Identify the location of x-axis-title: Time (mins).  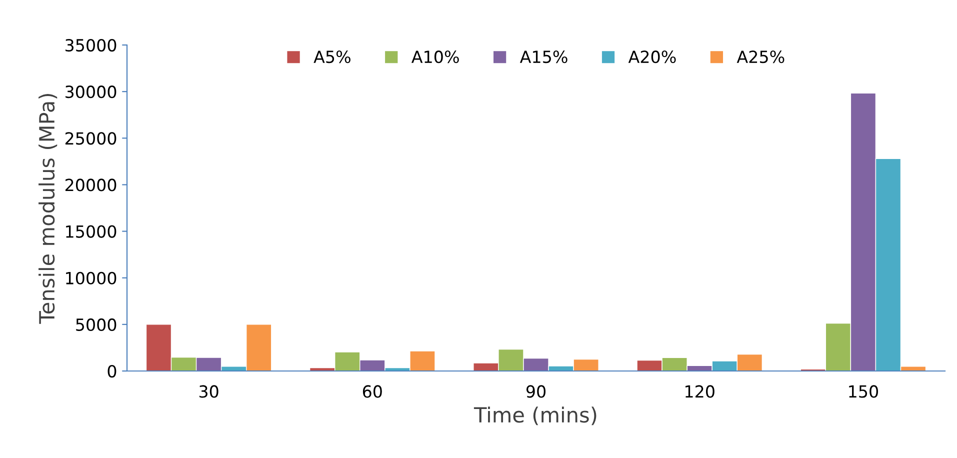
(535, 416).